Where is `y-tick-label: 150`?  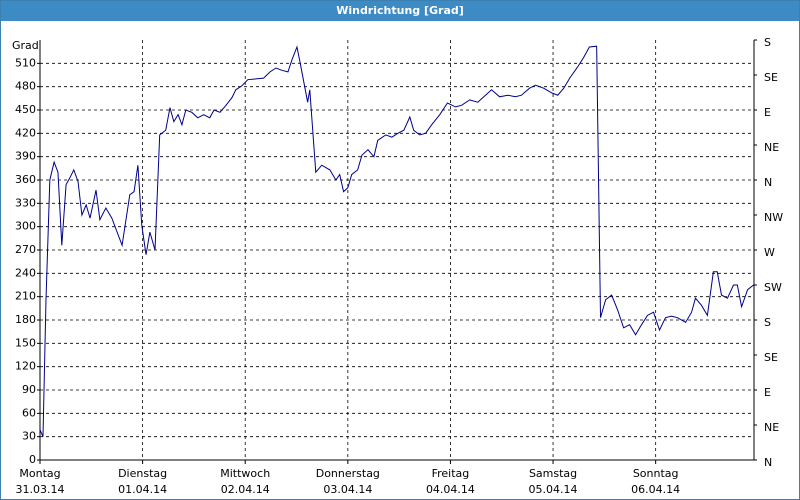 y-tick-label: 150 is located at coordinates (25, 342).